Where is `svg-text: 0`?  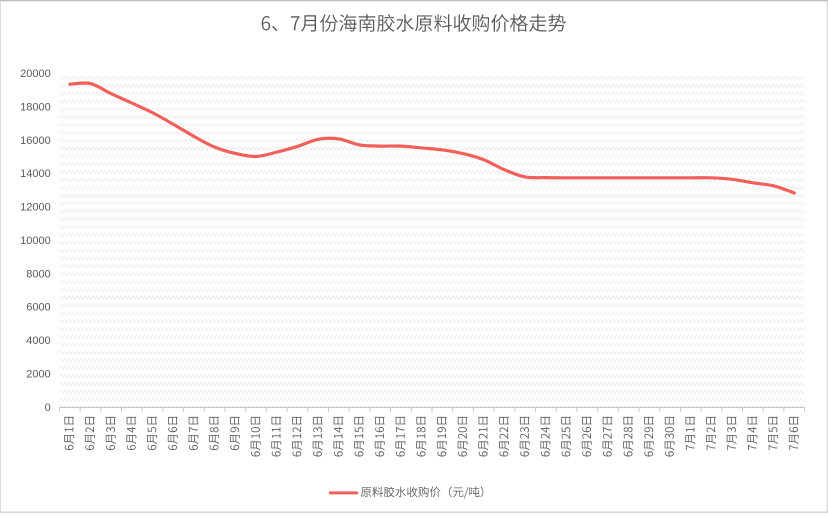
svg-text: 0 is located at coordinates (48, 408).